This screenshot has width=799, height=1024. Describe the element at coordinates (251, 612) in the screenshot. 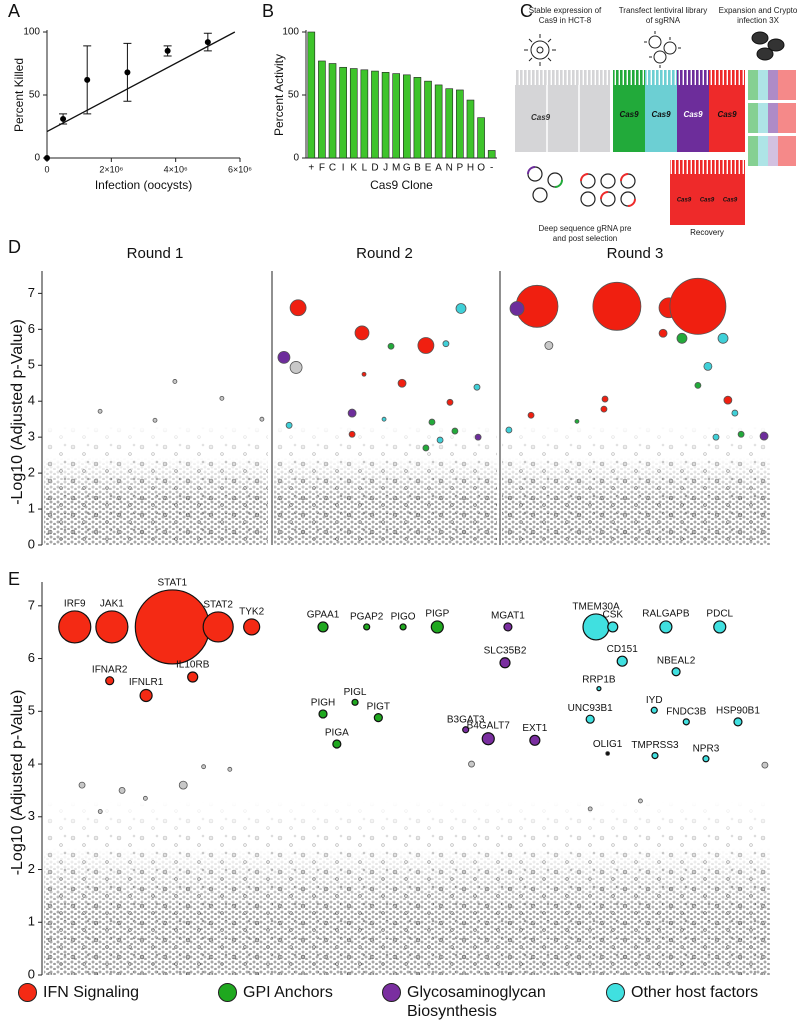

I see `point-label: TYK2` at that location.